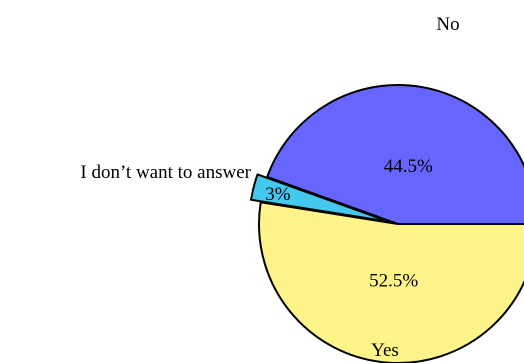 This screenshot has width=524, height=363. I want to click on pie-value-label-1: 44.5%, so click(408, 166).